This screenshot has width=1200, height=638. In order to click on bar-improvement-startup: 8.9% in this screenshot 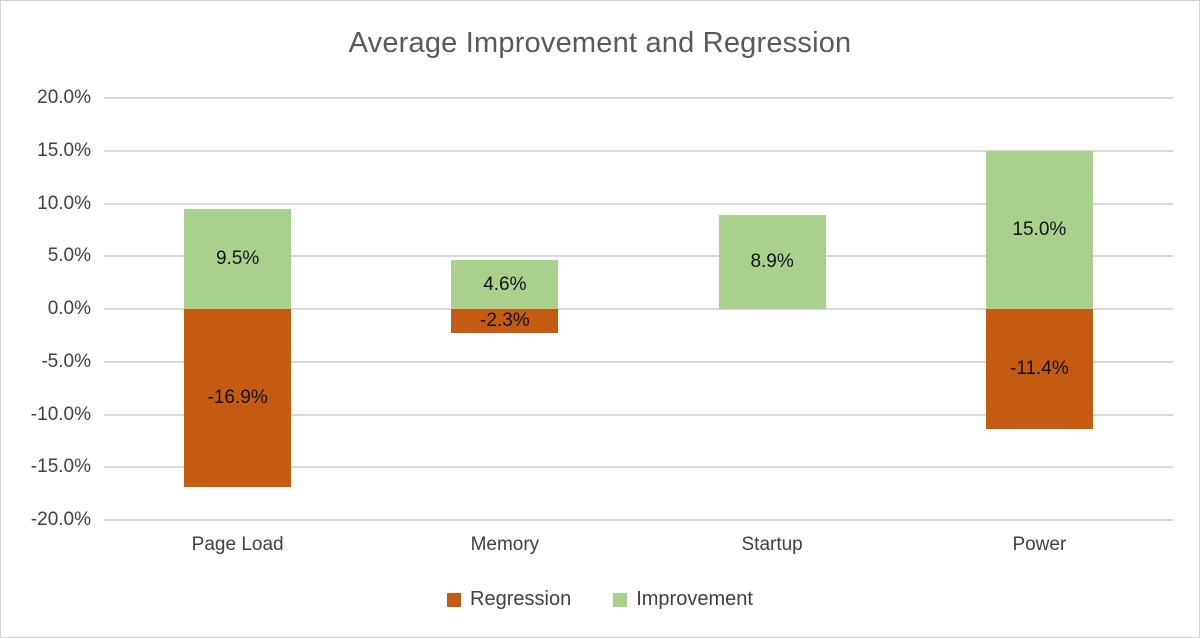, I will do `click(772, 262)`.